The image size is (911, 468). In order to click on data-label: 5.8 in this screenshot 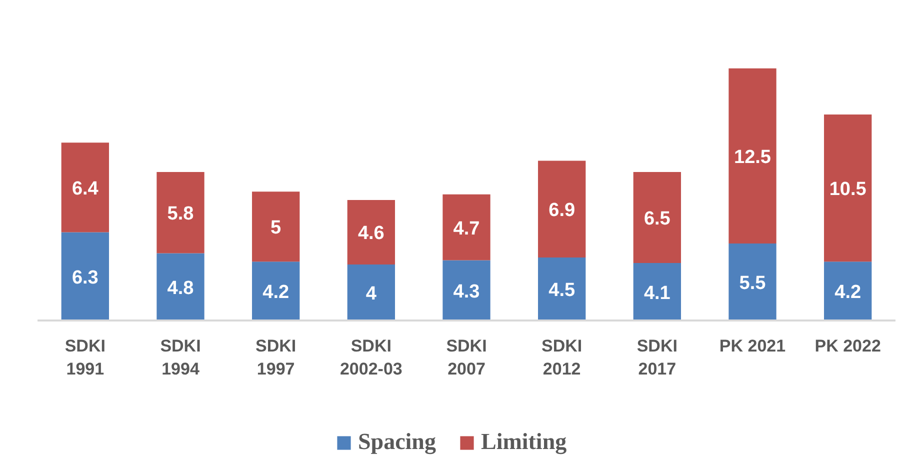, I will do `click(180, 214)`.